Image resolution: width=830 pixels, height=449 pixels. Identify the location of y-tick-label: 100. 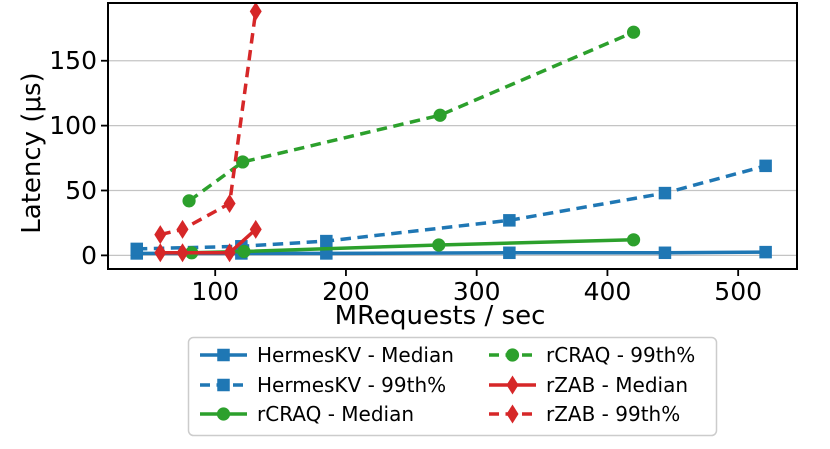
(73, 125).